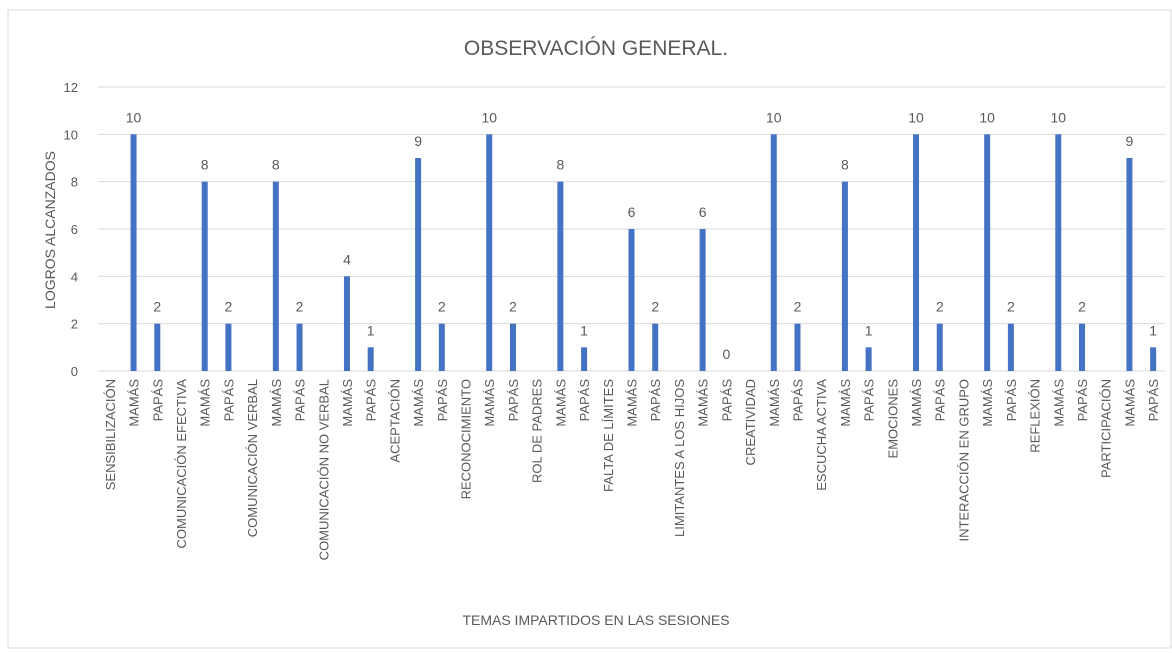 The image size is (1172, 654). What do you see at coordinates (537, 431) in the screenshot?
I see `x-tick-label: ROL DE PADRES` at bounding box center [537, 431].